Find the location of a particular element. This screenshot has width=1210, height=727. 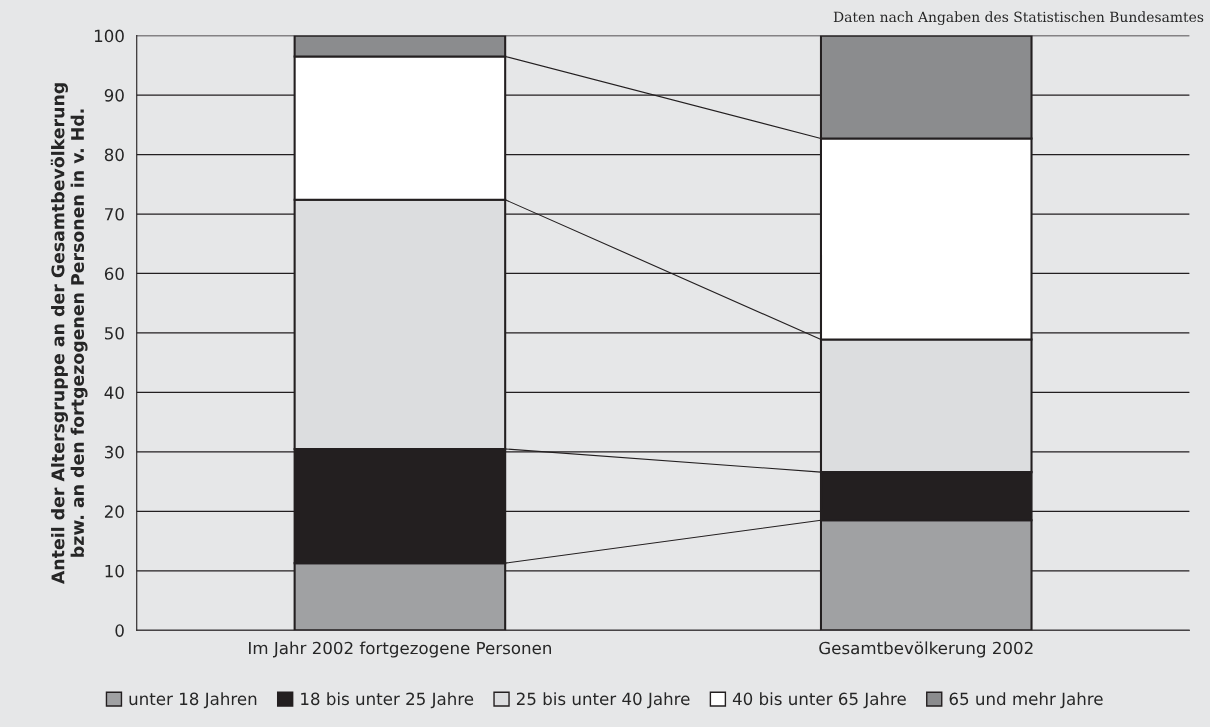

legend-label: 18 bis unter 25 Jahre is located at coordinates (387, 700).